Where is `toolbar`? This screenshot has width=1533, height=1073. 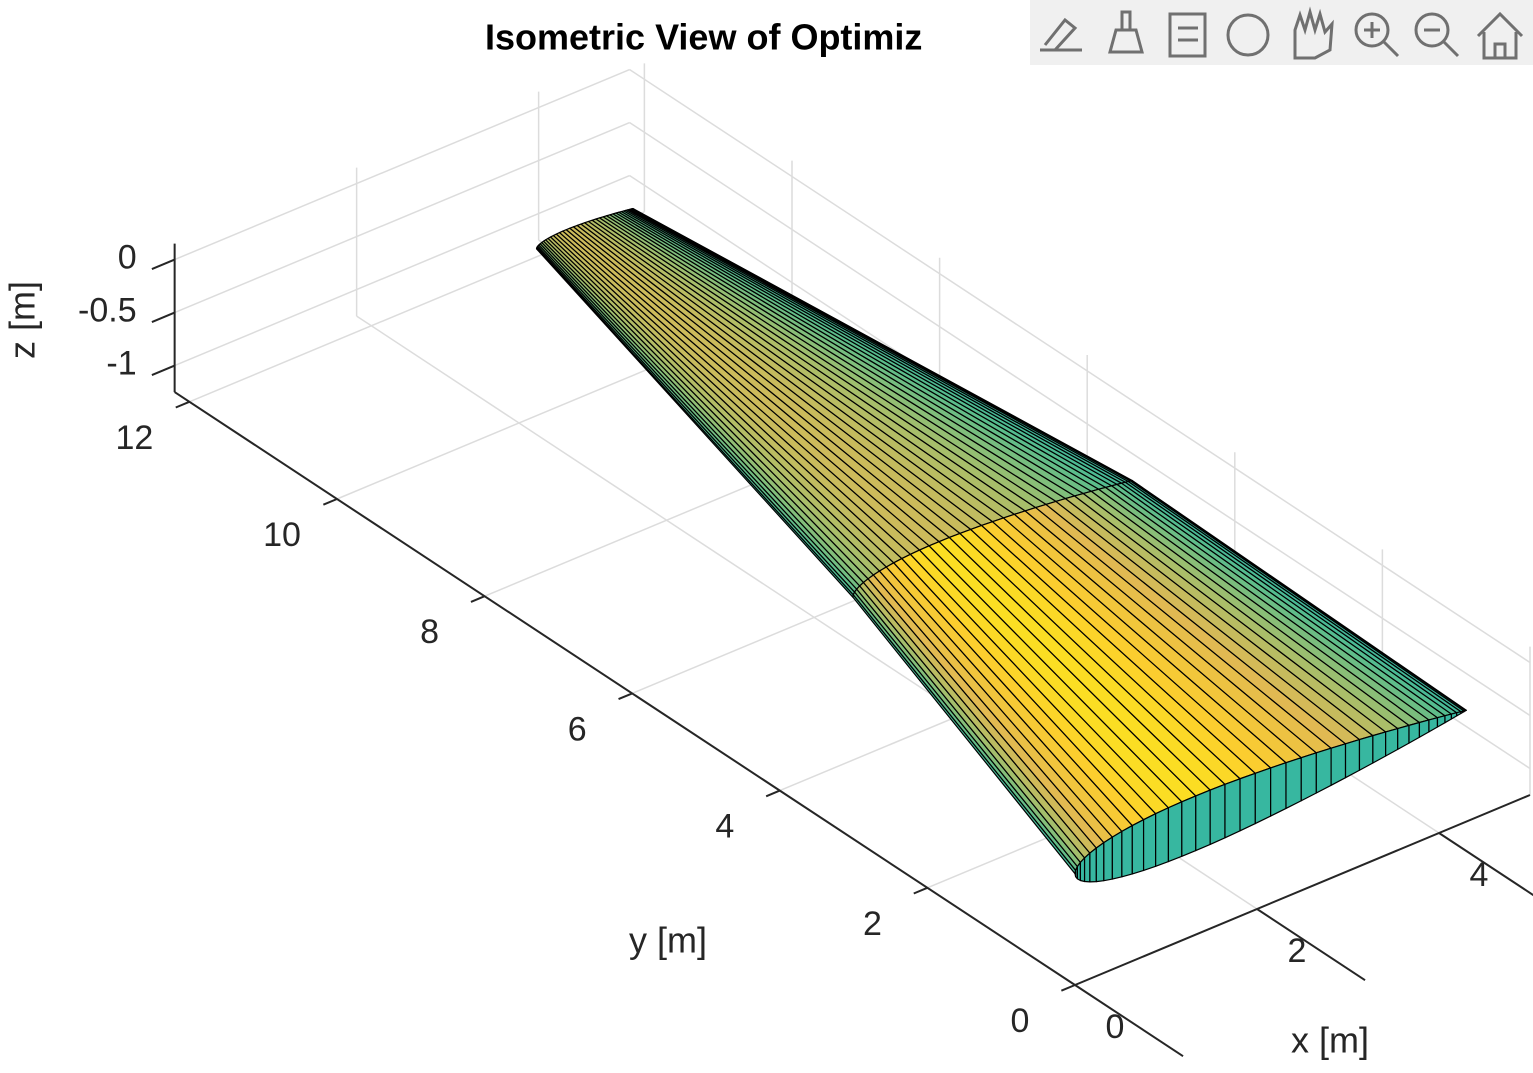
toolbar is located at coordinates (1281, 32).